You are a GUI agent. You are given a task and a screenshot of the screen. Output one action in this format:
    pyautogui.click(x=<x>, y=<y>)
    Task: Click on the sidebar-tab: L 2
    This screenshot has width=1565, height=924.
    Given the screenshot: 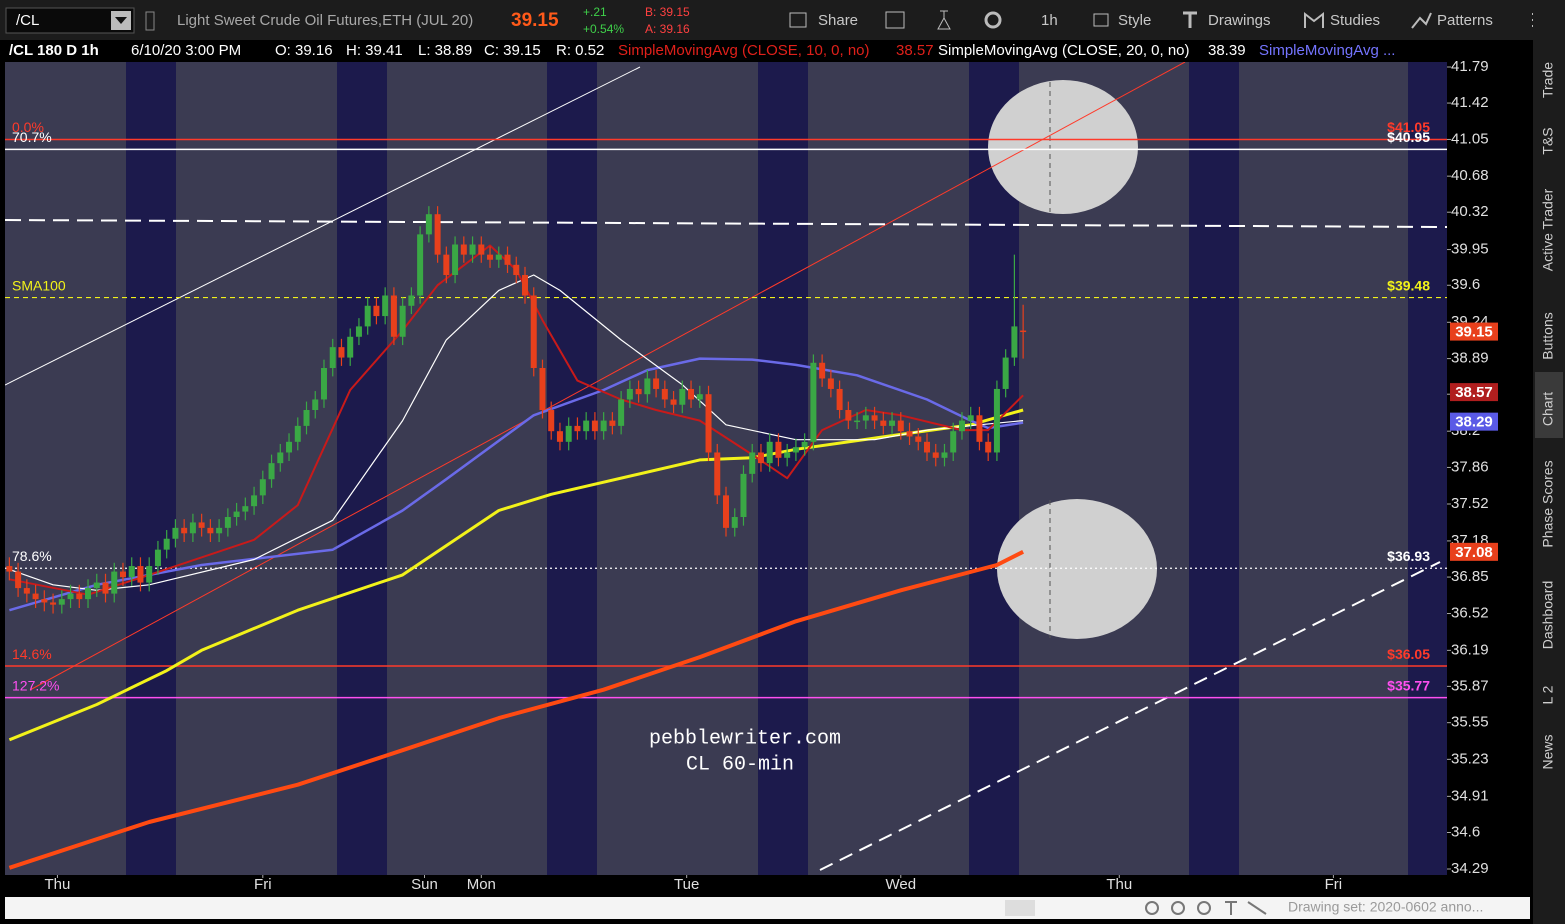 What is the action you would take?
    pyautogui.click(x=1548, y=694)
    